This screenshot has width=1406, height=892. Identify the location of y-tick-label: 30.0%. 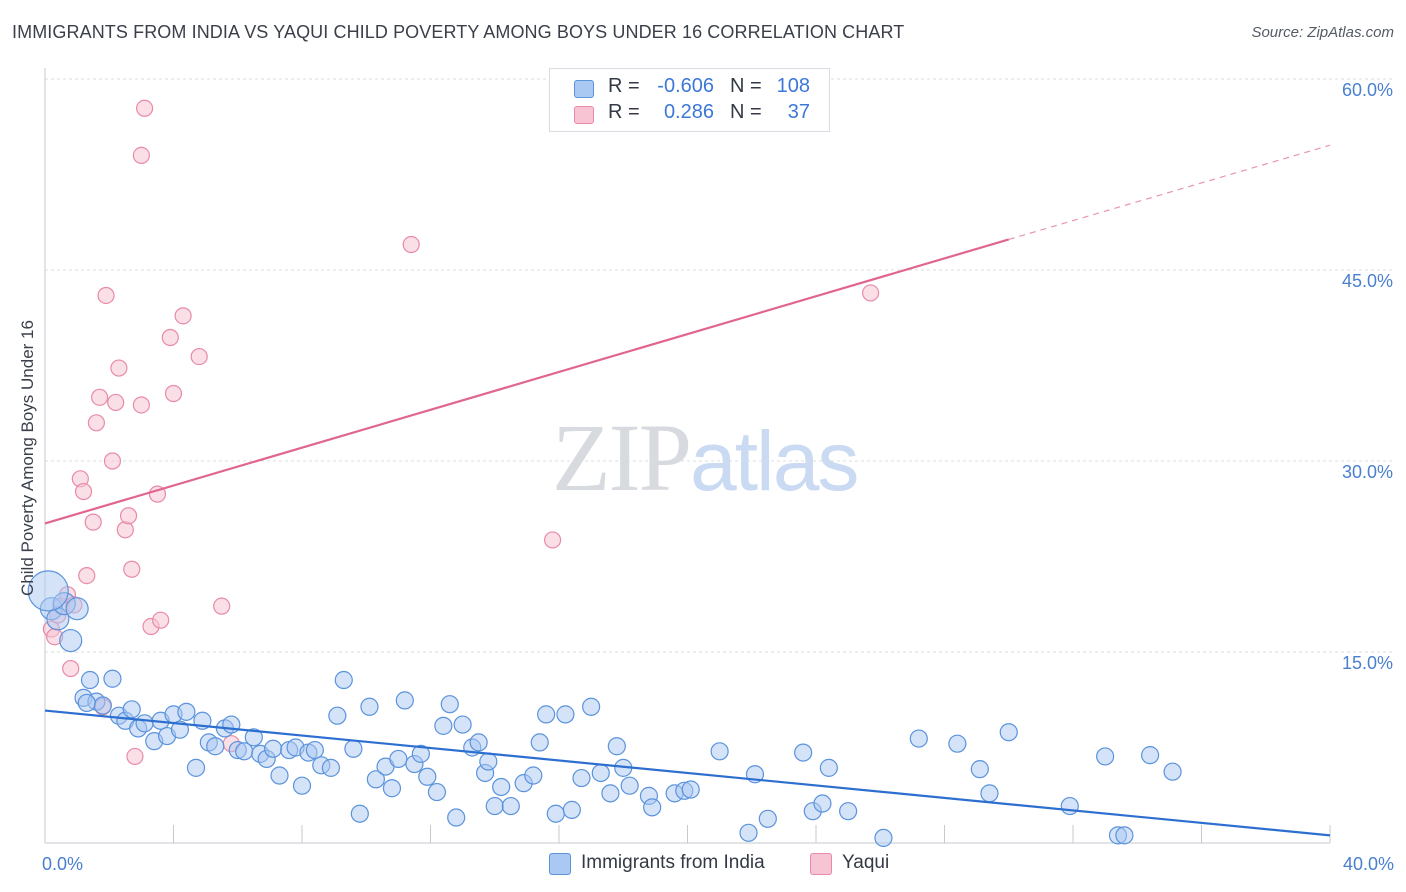
(1367, 472).